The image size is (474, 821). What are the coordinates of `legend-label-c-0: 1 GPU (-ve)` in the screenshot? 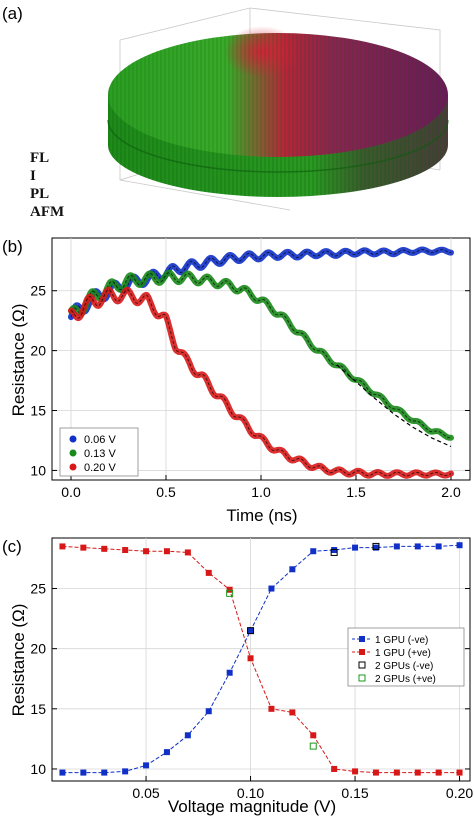 It's located at (401, 640).